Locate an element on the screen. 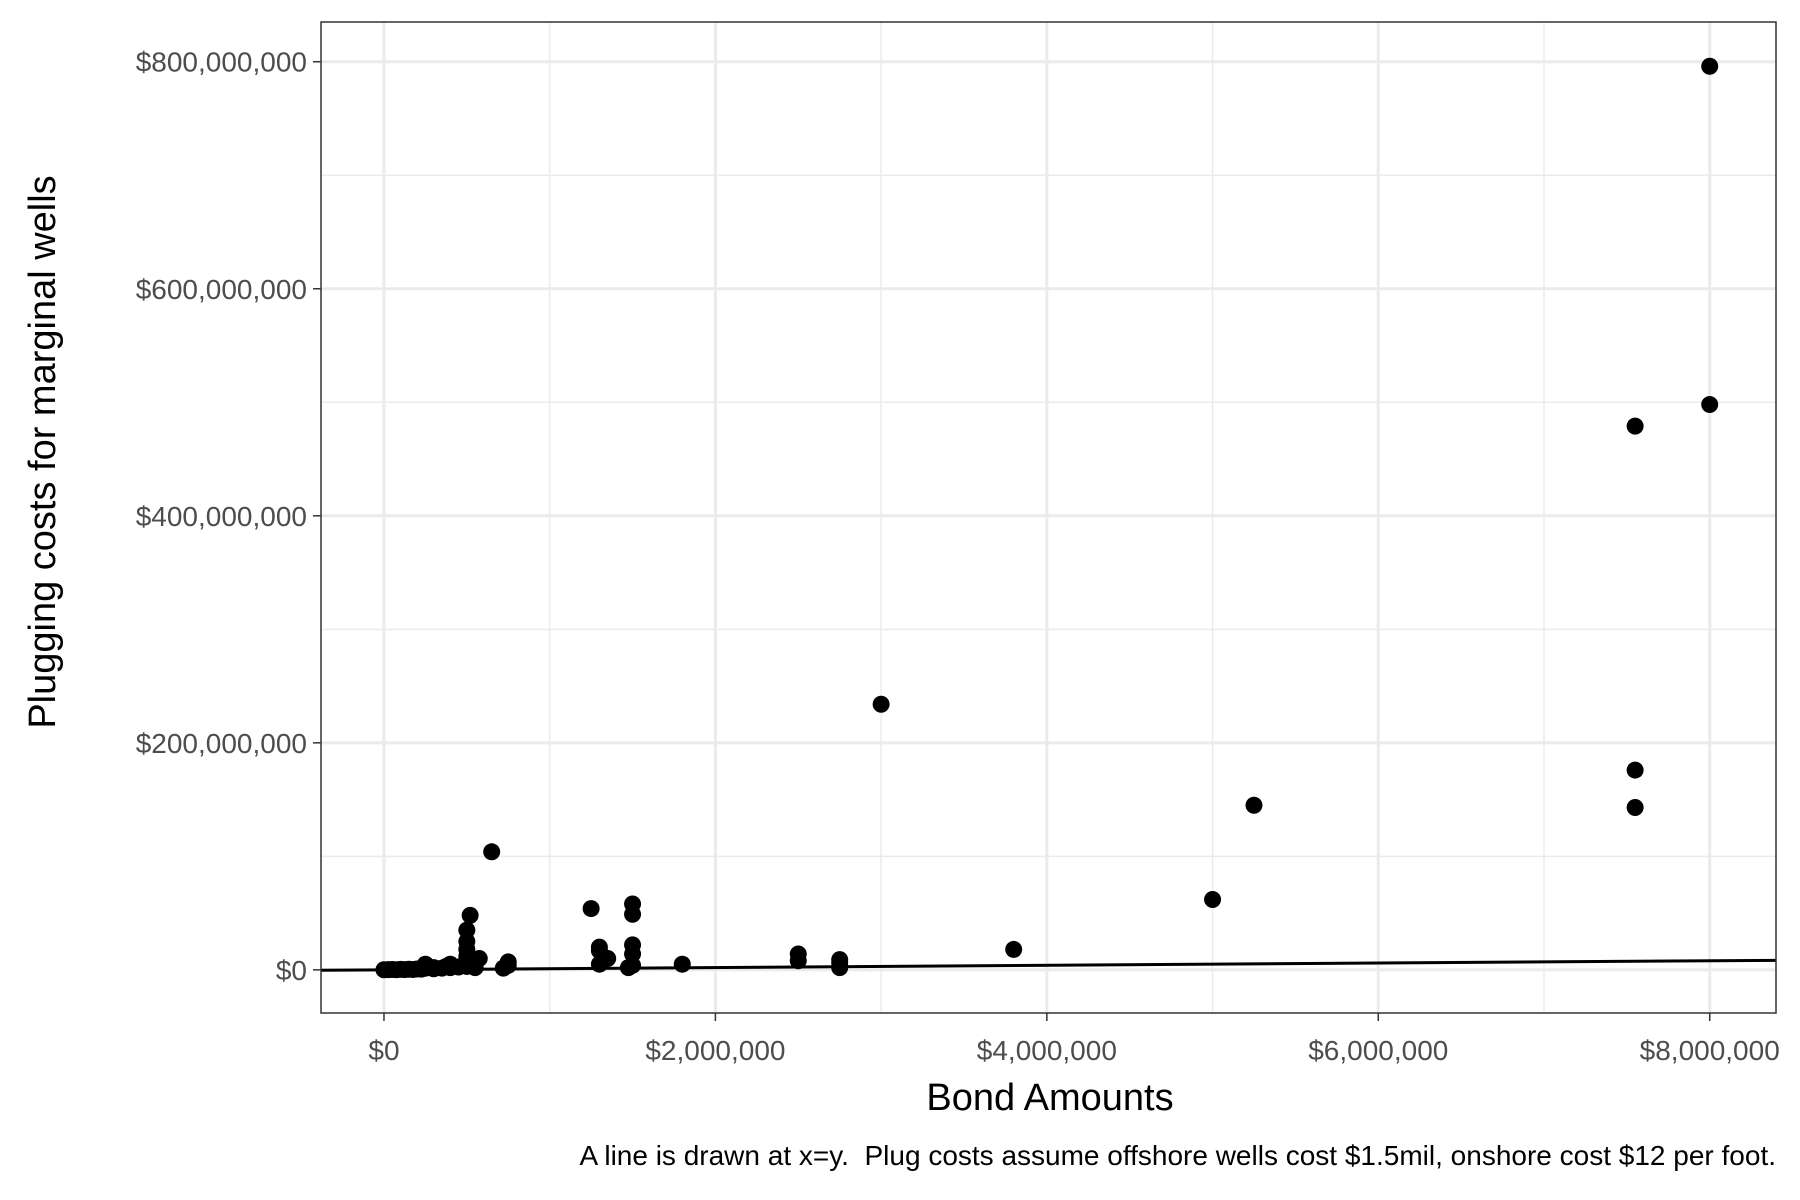 Image resolution: width=1800 pixels, height=1200 pixels. x-tick-label: $4,000,000 is located at coordinates (1047, 1050).